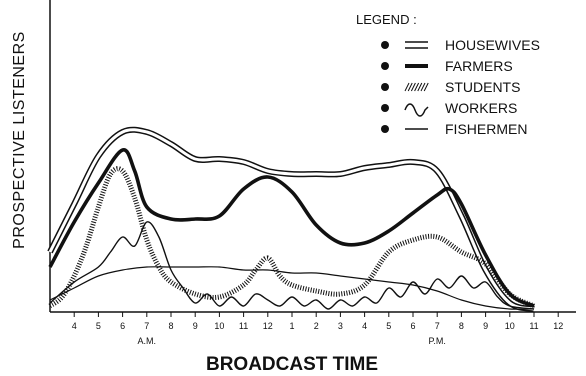  Describe the element at coordinates (486, 129) in the screenshot. I see `legend-label: FISHERMEN` at that location.